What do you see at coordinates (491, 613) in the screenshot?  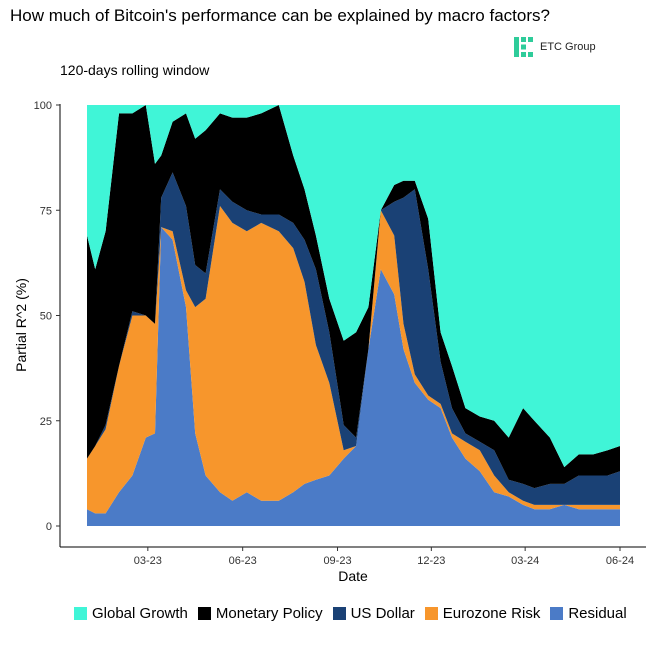 I see `legend-label: Eurozone Risk` at bounding box center [491, 613].